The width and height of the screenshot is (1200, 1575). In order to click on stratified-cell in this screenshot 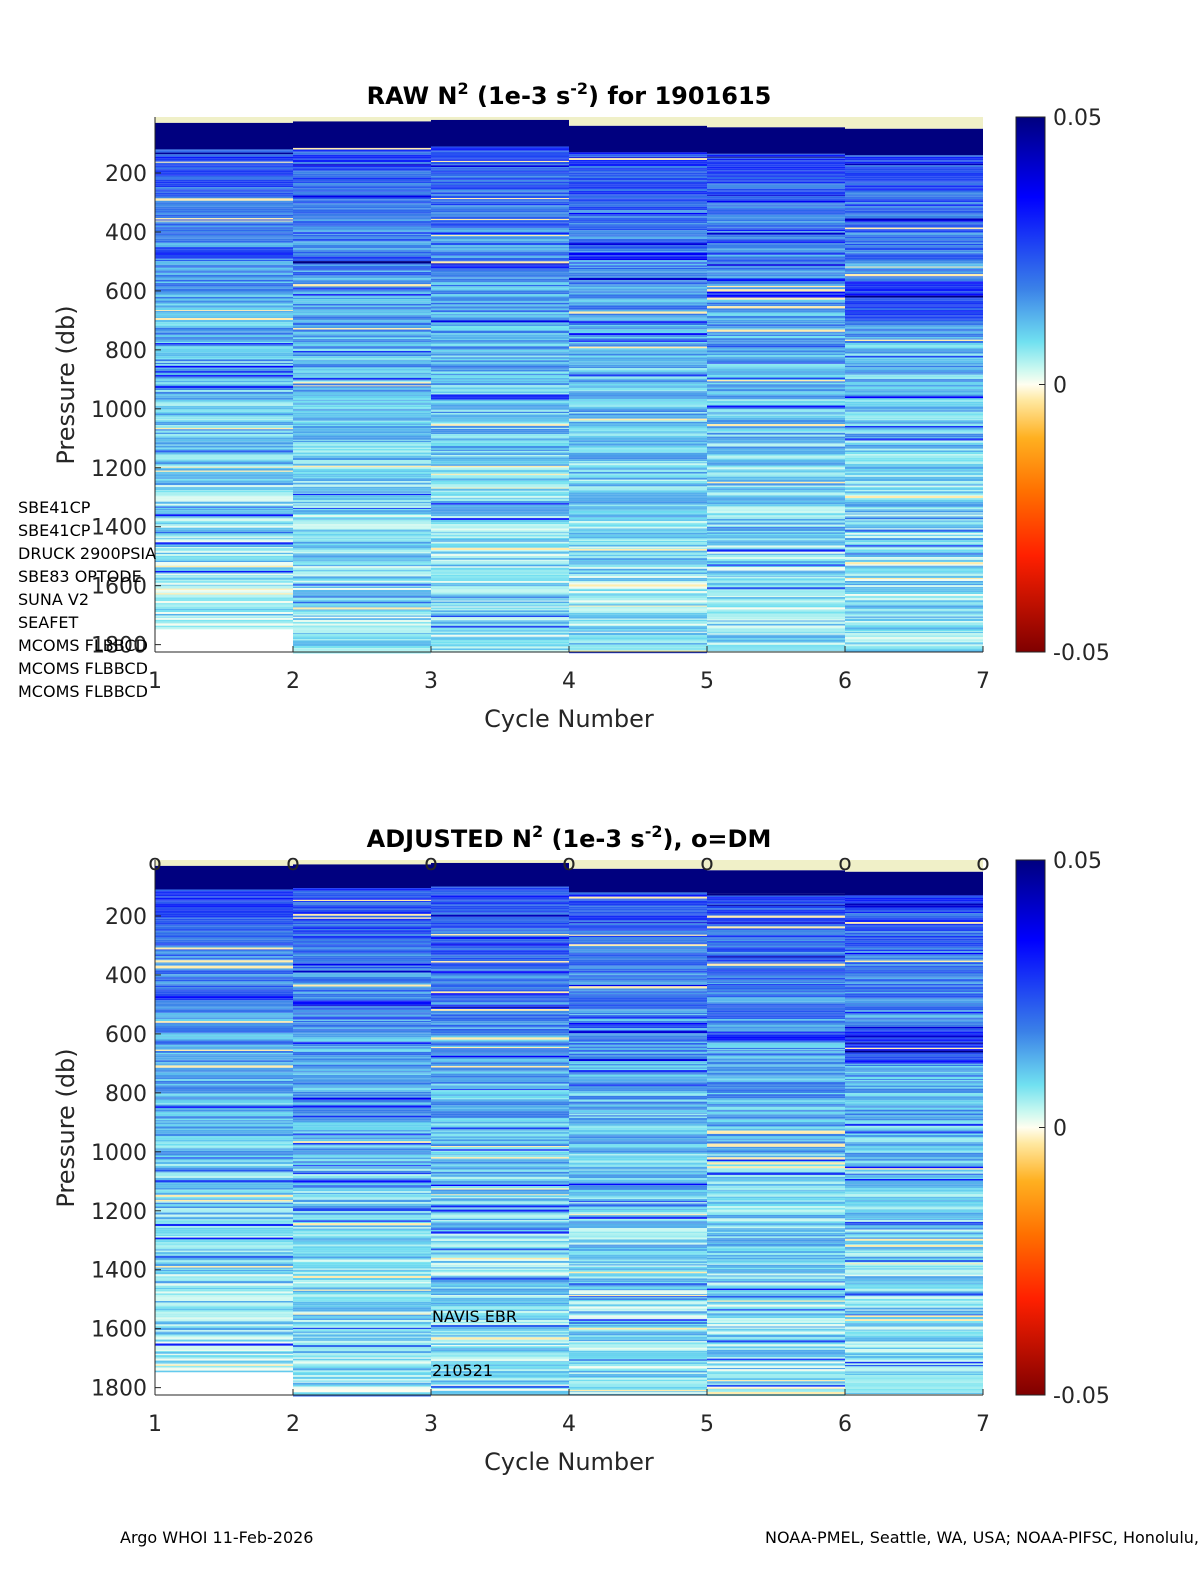, I will do `click(776, 140)`.